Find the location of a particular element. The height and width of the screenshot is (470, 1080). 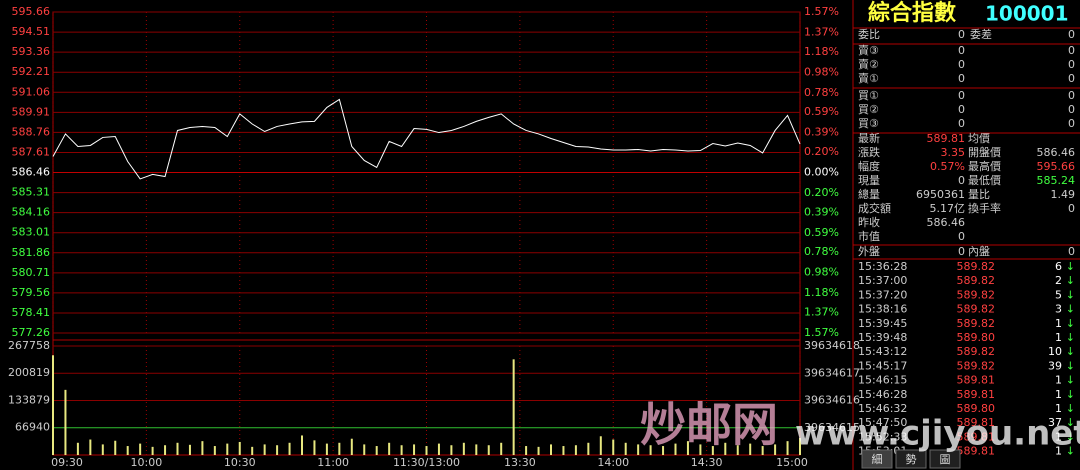

tab-label: 圖 is located at coordinates (945, 459).